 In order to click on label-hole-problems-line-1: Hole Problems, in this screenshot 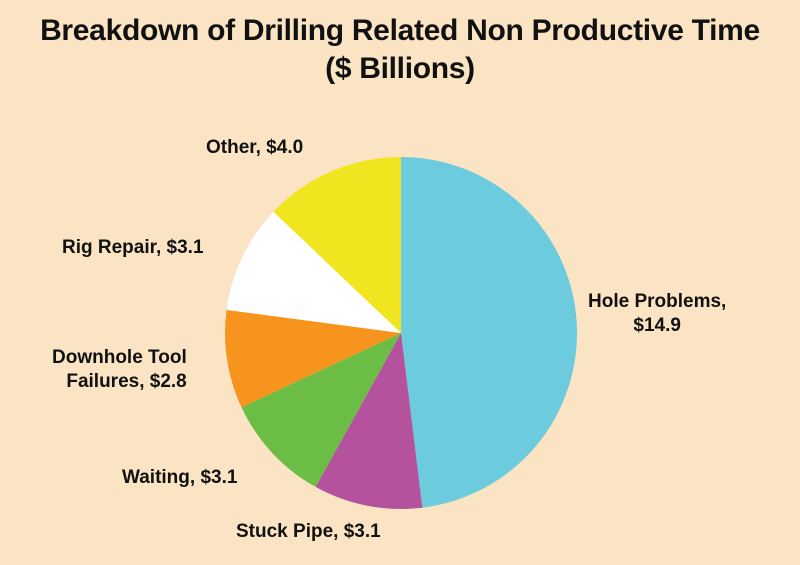, I will do `click(657, 301)`.